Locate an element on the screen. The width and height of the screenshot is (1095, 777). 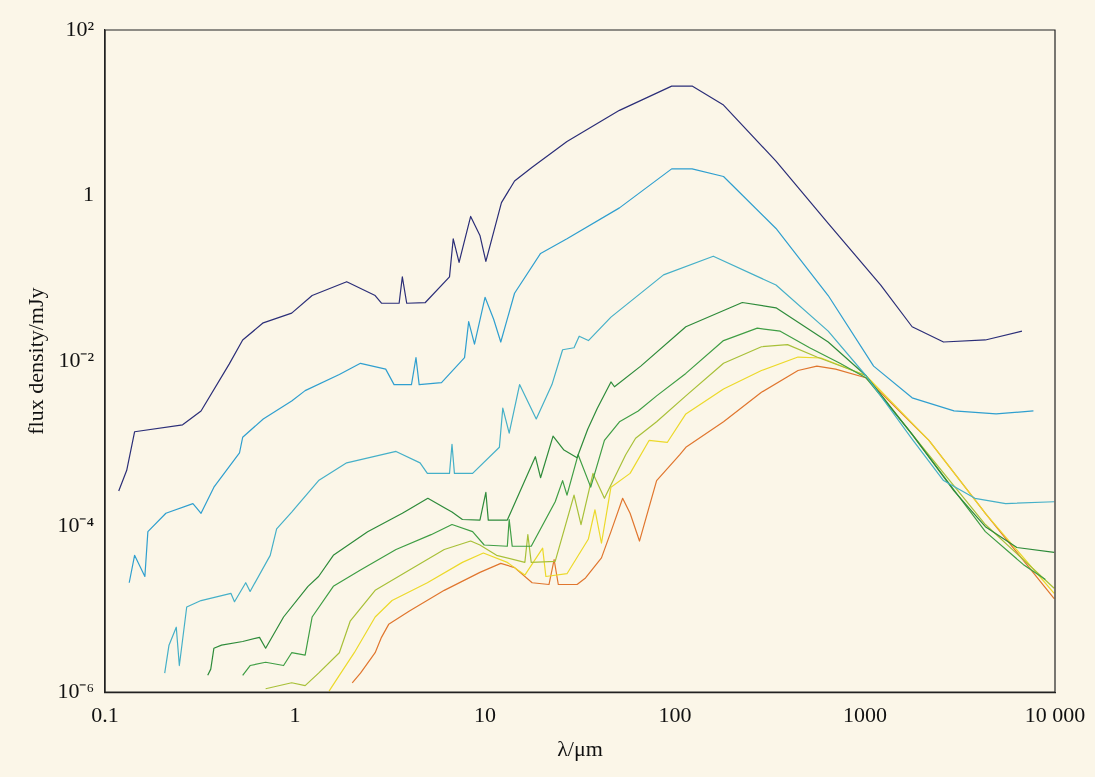
y-axis-title: flux density/mJy is located at coordinates (35, 361).